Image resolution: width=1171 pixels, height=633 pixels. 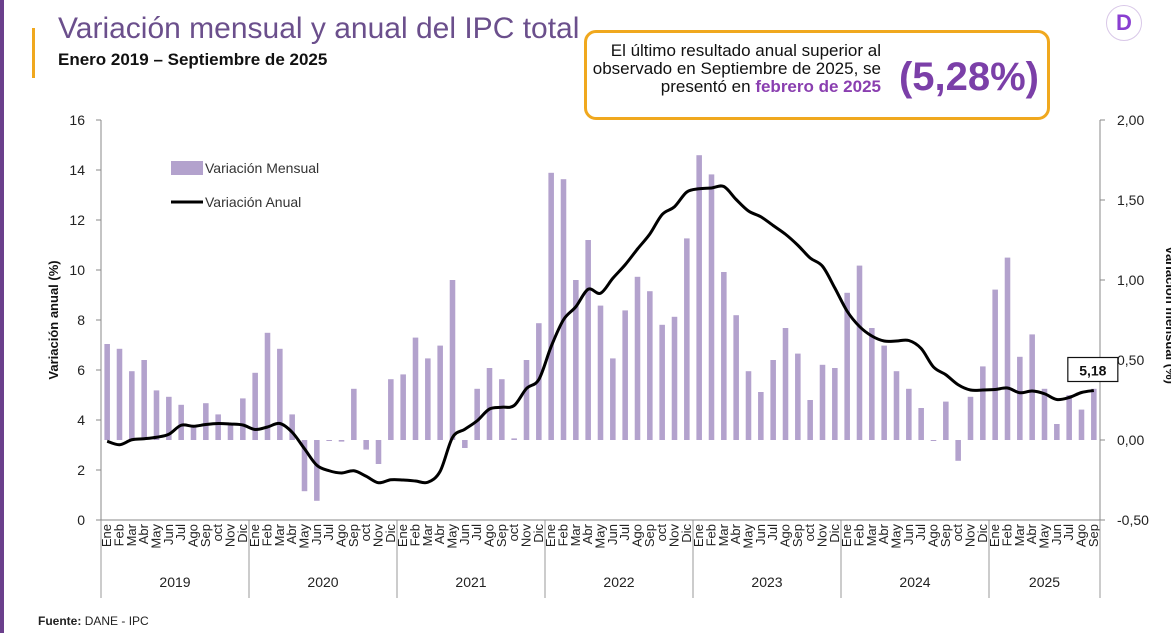 I want to click on last-value-box, so click(x=1093, y=369).